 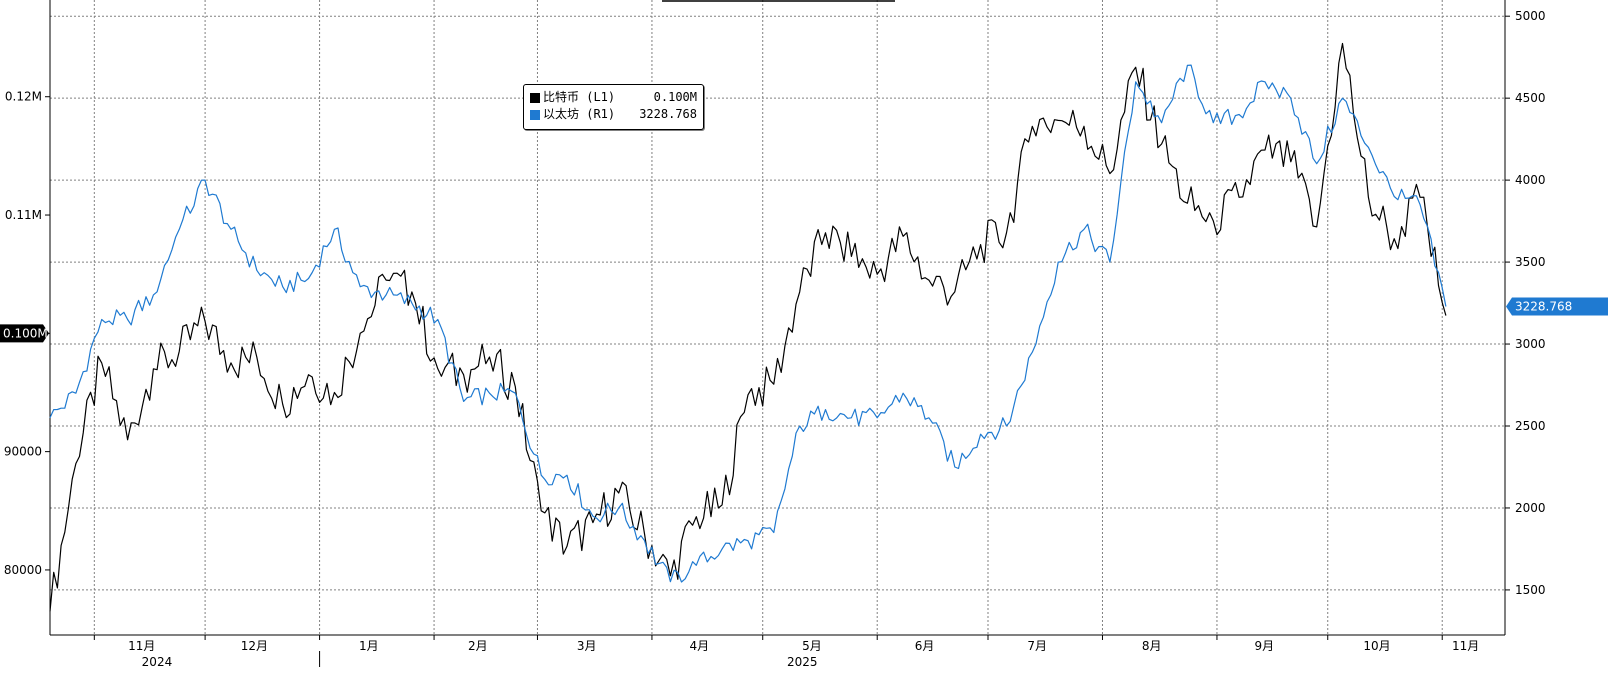 I want to click on left-value-badge-shape, so click(x=24, y=333).